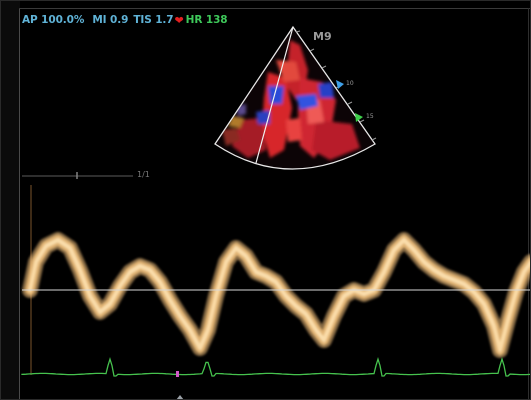  I want to click on ecg-trace, so click(276, 367).